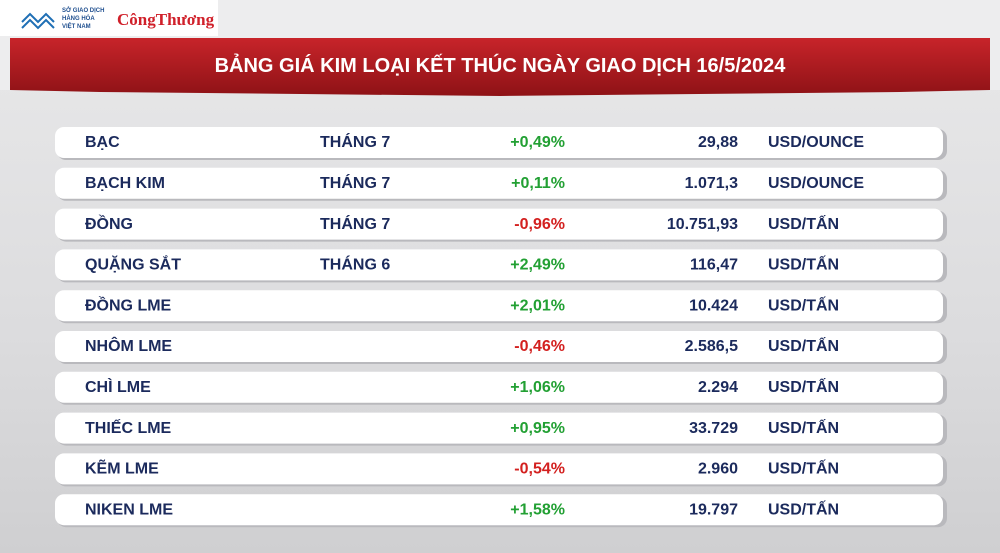 The image size is (1000, 553). What do you see at coordinates (539, 224) in the screenshot?
I see `change: -0,96%` at bounding box center [539, 224].